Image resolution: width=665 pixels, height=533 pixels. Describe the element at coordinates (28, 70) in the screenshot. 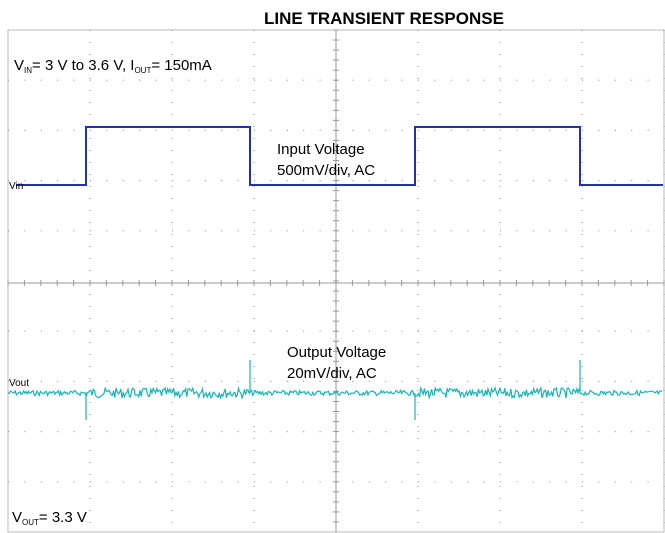

I see `subscript: IN` at that location.